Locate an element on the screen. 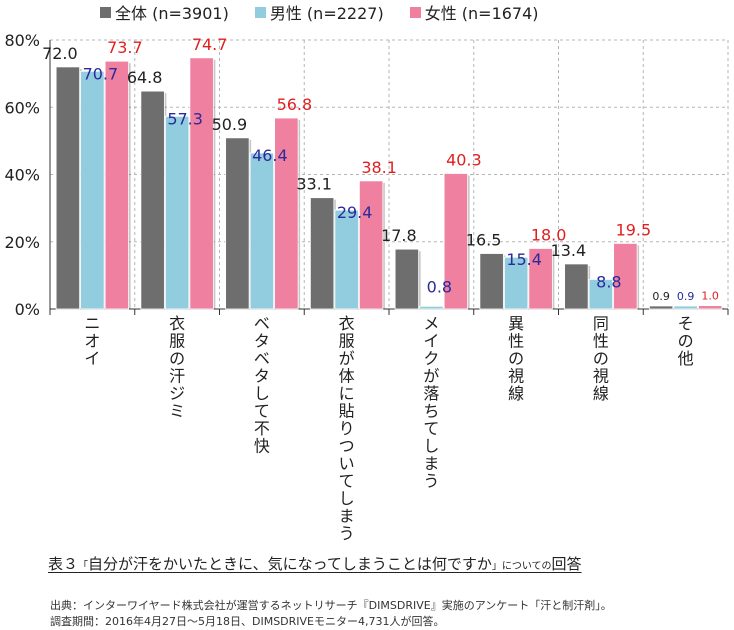 The height and width of the screenshot is (630, 734). data-label-female: 18.0 is located at coordinates (549, 234).